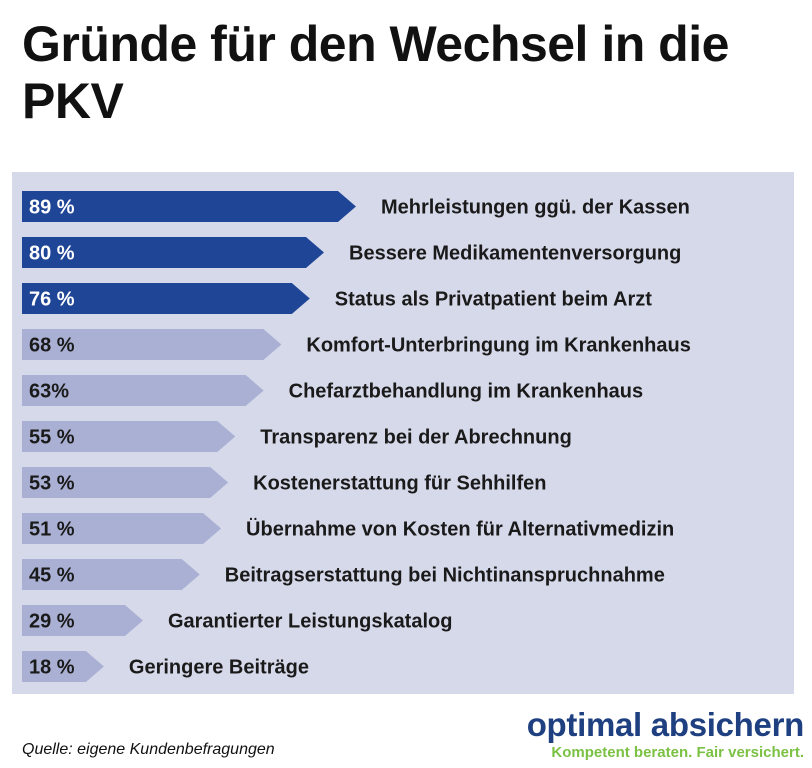 This screenshot has width=812, height=768. I want to click on category-label: Komfort-Unterbringung im Krankenhaus, so click(498, 346).